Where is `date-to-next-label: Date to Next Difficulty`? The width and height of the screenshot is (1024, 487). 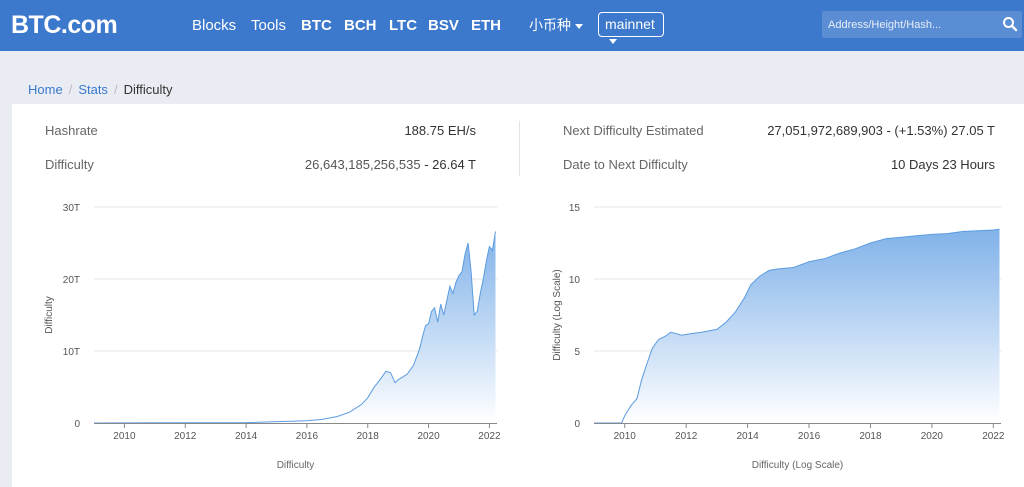 date-to-next-label: Date to Next Difficulty is located at coordinates (625, 164).